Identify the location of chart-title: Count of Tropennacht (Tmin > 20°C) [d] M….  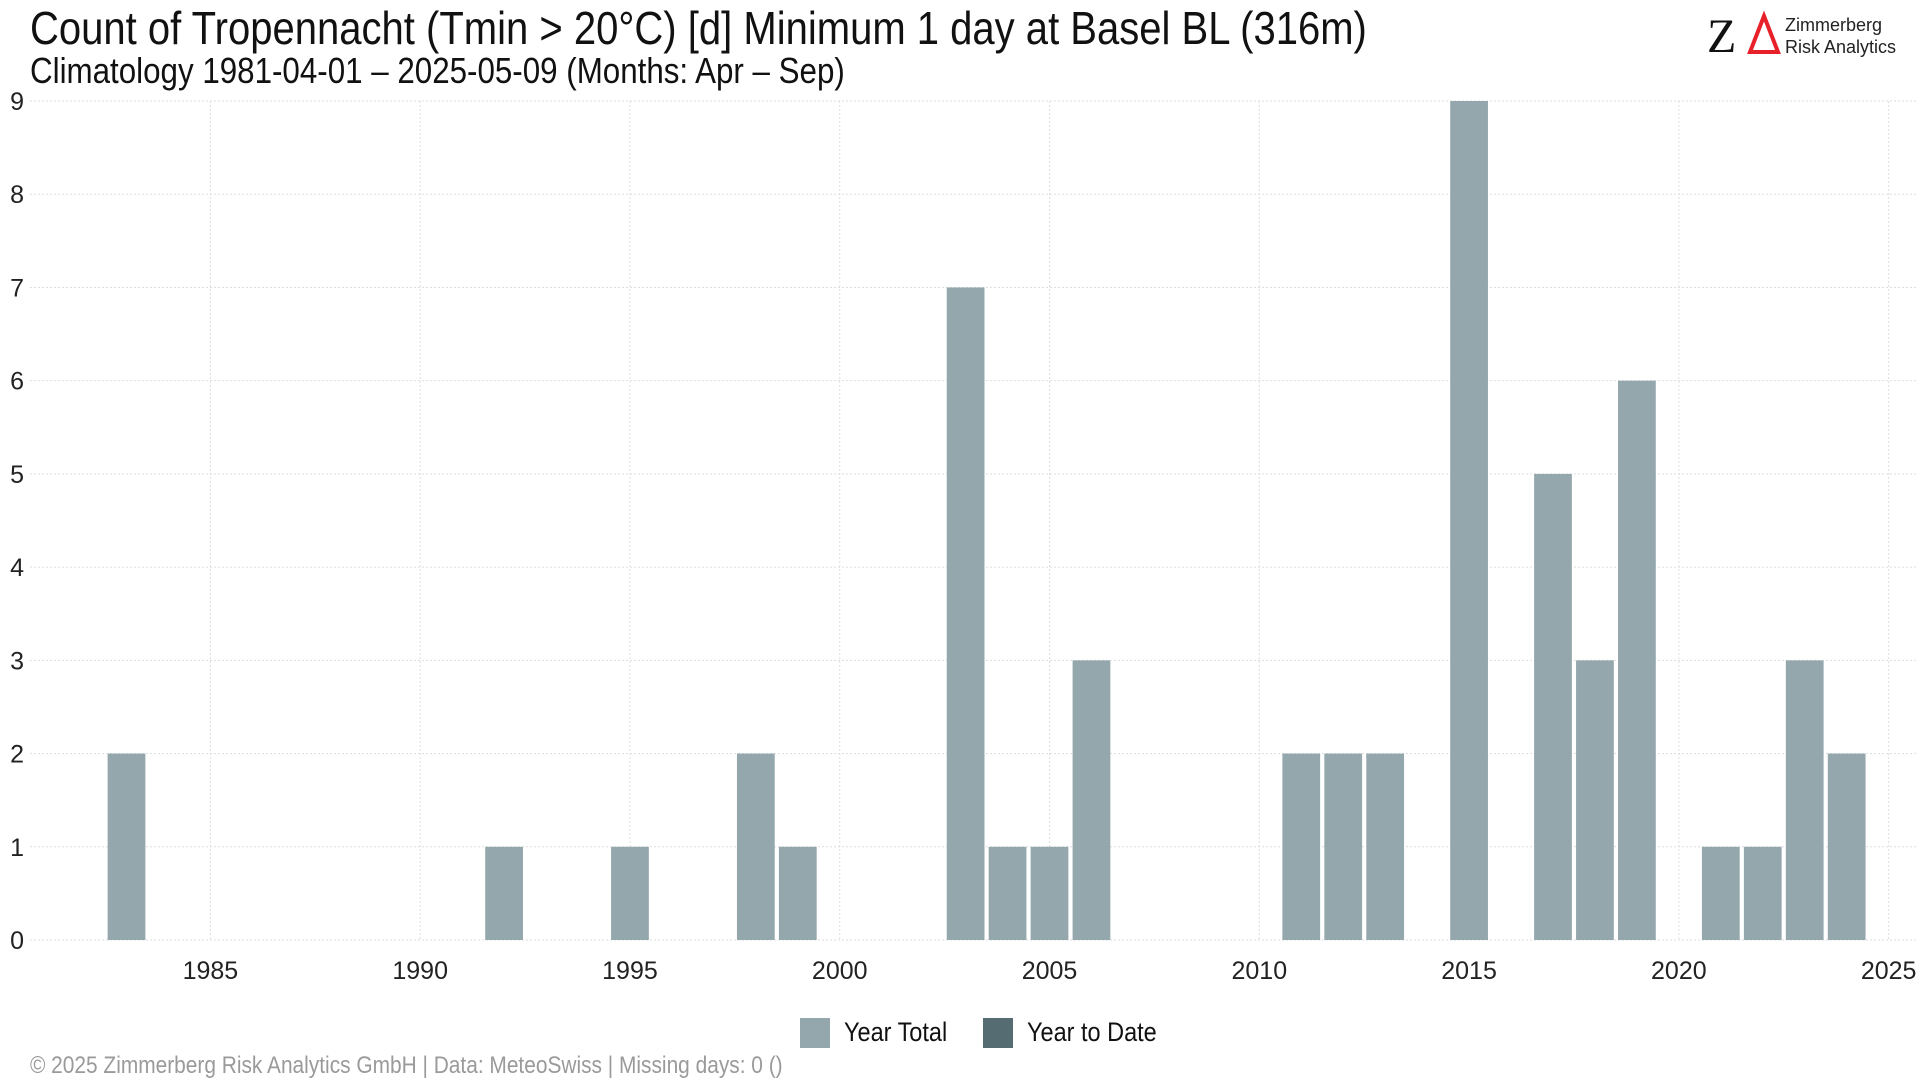
(698, 28).